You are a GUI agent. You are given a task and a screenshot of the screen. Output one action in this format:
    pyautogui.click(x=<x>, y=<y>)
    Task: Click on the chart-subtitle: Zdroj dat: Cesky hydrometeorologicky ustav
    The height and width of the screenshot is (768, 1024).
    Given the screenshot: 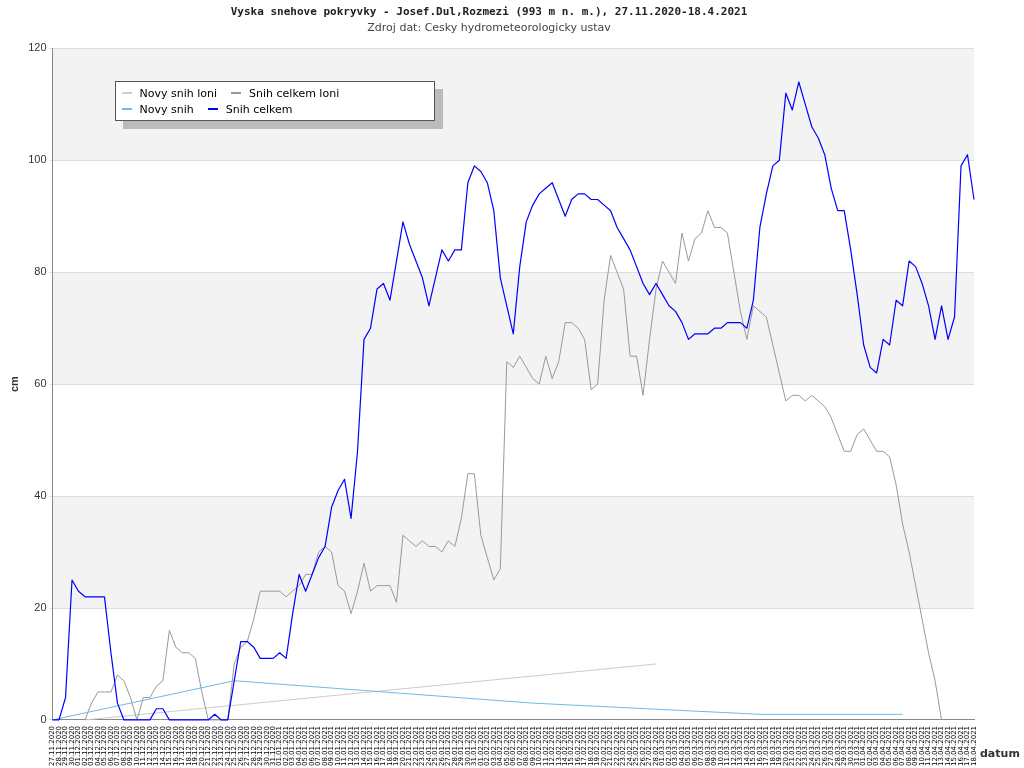 What is the action you would take?
    pyautogui.click(x=489, y=27)
    